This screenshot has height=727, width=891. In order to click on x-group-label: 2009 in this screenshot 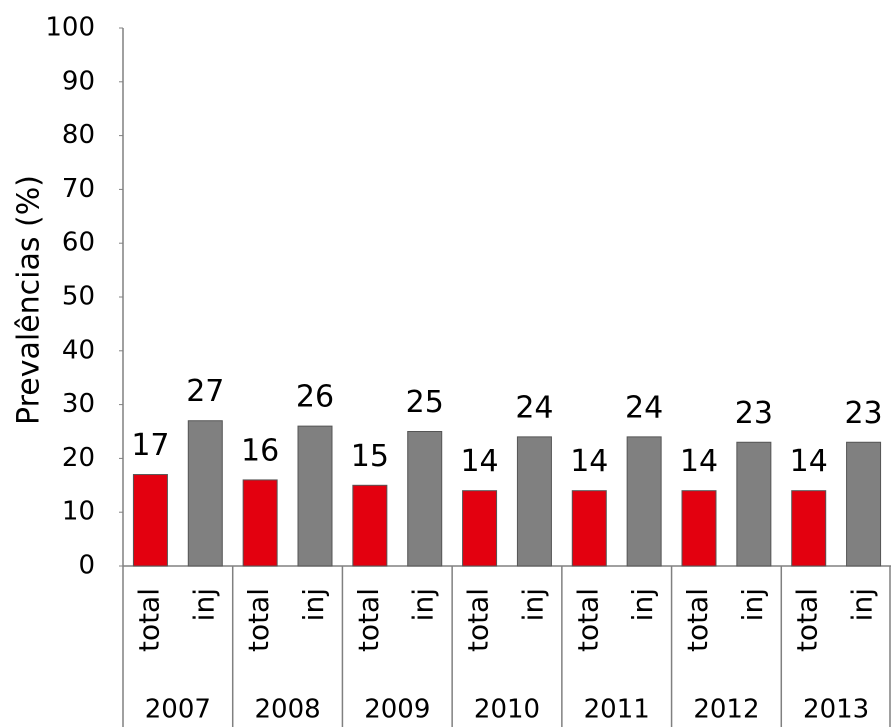, I will do `click(397, 710)`.